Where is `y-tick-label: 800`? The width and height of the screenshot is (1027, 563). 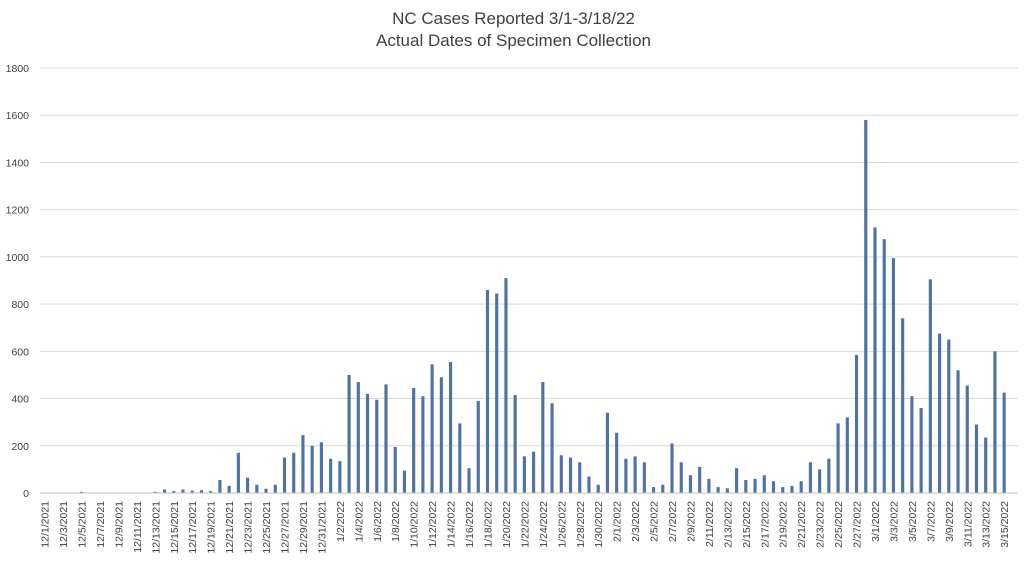 y-tick-label: 800 is located at coordinates (20, 305).